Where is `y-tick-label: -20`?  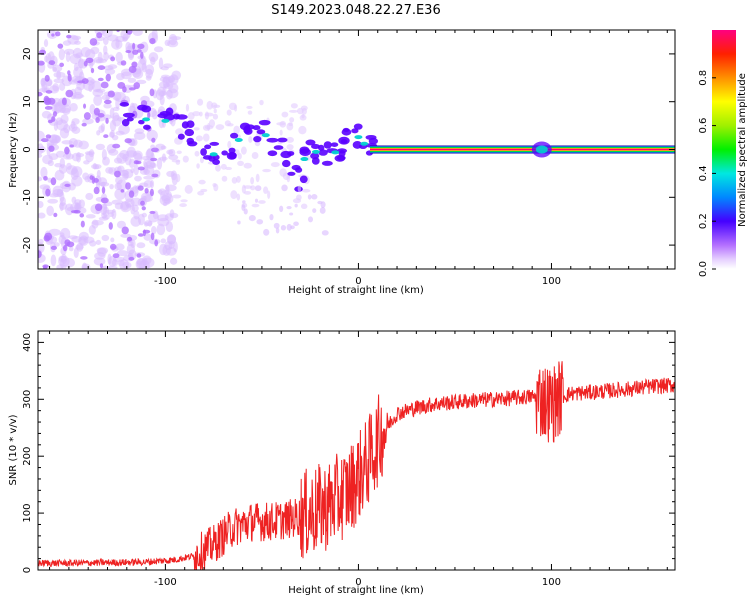 y-tick-label: -20 is located at coordinates (27, 245).